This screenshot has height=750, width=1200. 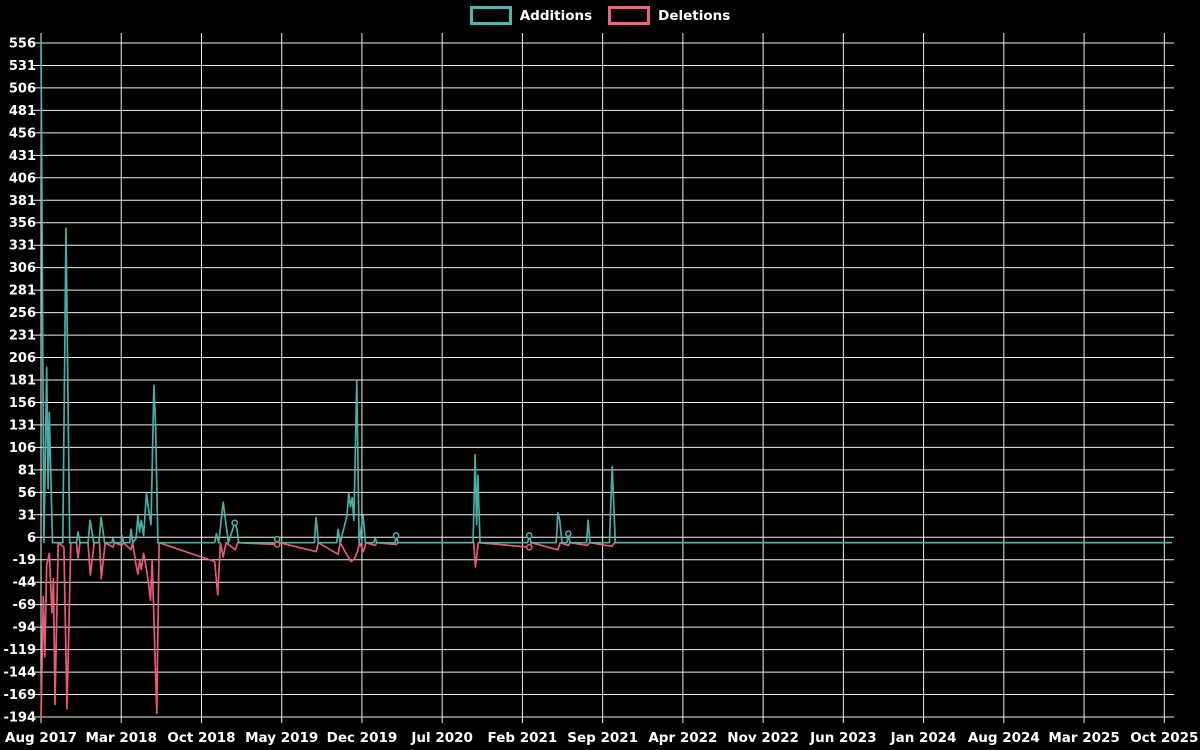 What do you see at coordinates (31, 538) in the screenshot?
I see `y-tick-label: 6` at bounding box center [31, 538].